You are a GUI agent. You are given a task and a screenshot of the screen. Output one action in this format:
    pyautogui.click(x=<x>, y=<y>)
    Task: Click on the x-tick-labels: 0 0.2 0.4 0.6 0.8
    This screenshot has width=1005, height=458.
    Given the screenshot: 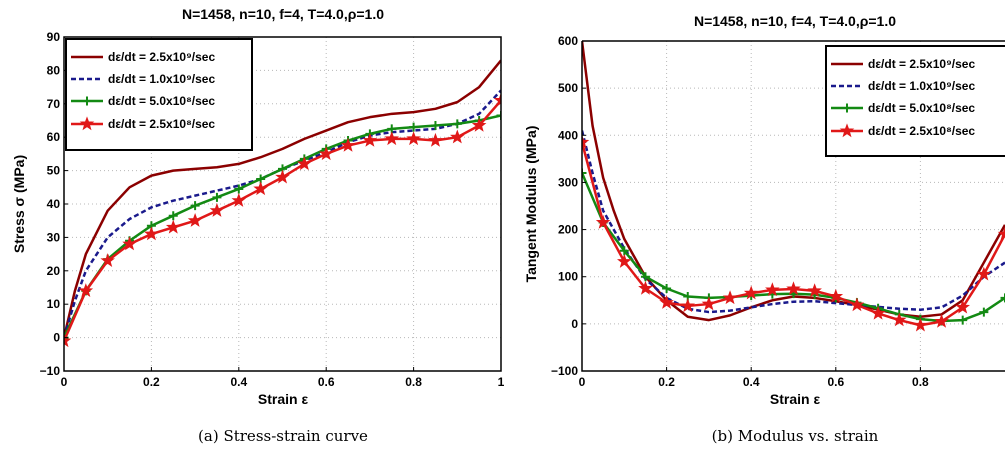 What is the action you would take?
    pyautogui.click(x=754, y=378)
    